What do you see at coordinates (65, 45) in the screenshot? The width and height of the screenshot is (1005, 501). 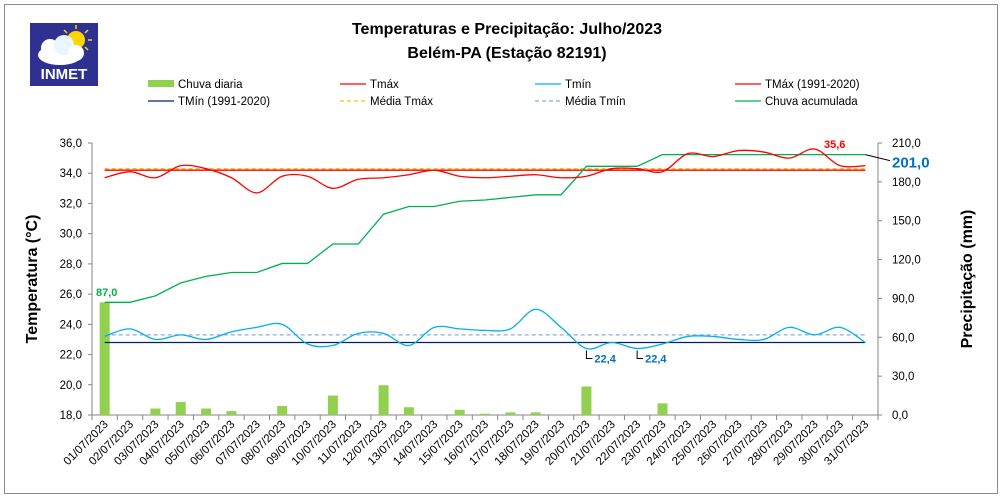 I see `sun-cloud-icon` at bounding box center [65, 45].